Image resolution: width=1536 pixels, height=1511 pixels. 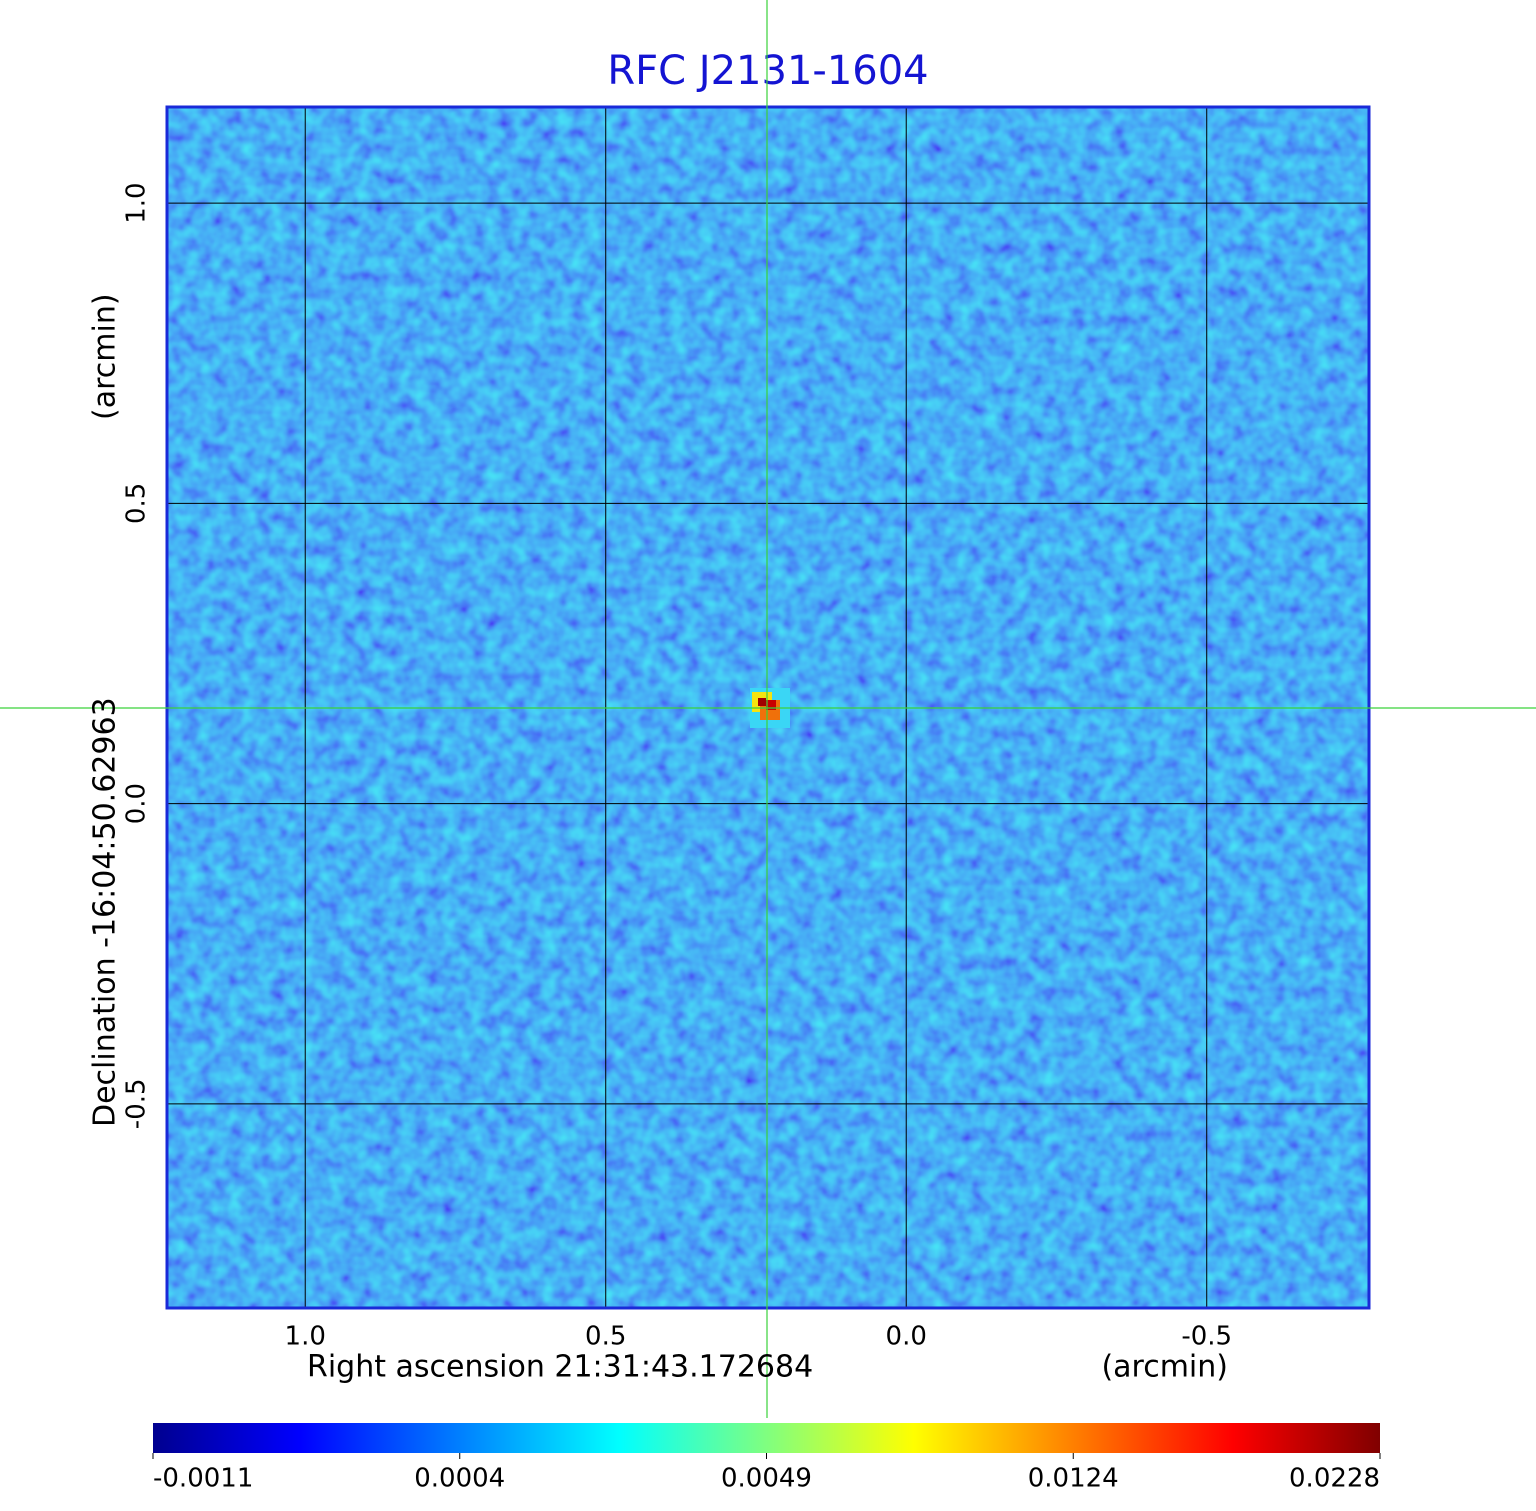 I want to click on colorbar-tick-label: 0.0049, so click(x=766, y=1479).